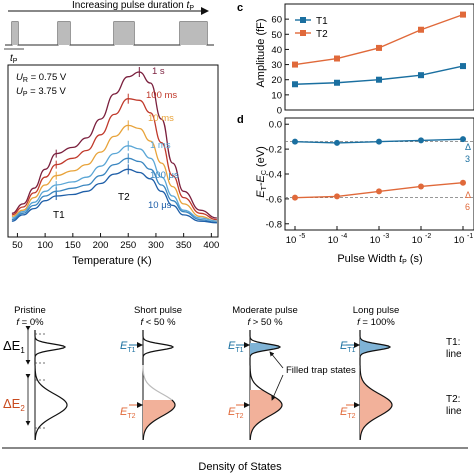  Describe the element at coordinates (30, 322) in the screenshot. I see `col-f-pristine: f = 0%` at that location.